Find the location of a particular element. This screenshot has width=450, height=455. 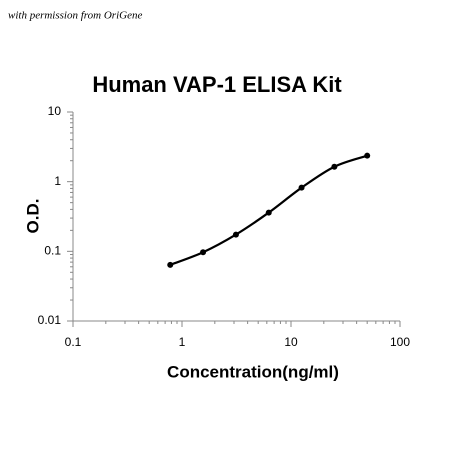

y-tick-label: 0.01 is located at coordinates (50, 320).